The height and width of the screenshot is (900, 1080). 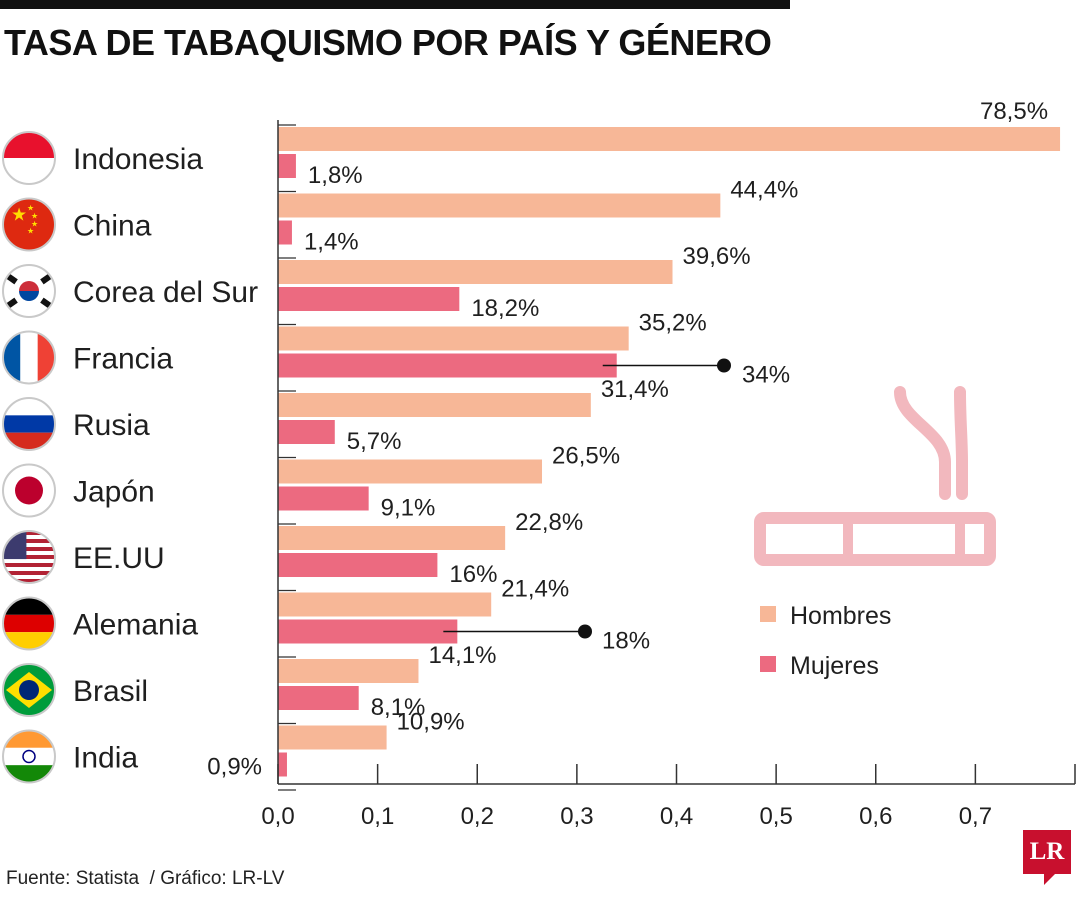 What do you see at coordinates (676, 816) in the screenshot?
I see `x-tick-label-4: 0,4` at bounding box center [676, 816].